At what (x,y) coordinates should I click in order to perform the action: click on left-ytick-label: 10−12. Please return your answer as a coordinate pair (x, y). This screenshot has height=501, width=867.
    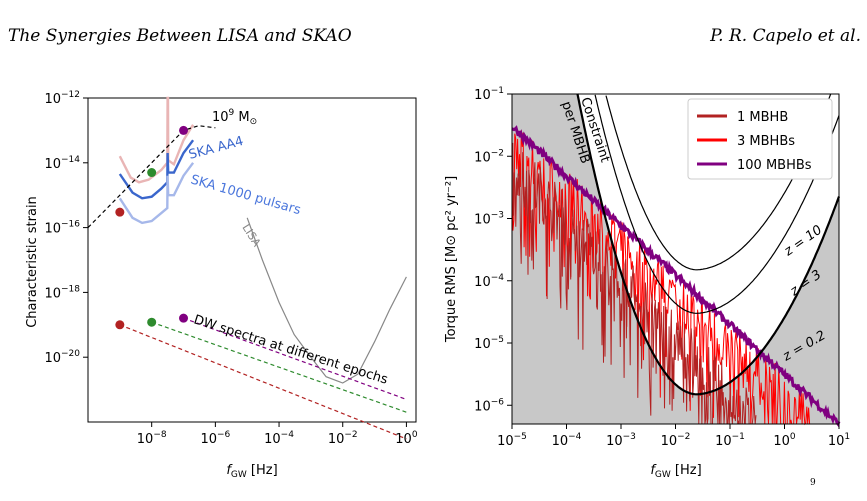
    Looking at the image, I should click on (62, 98).